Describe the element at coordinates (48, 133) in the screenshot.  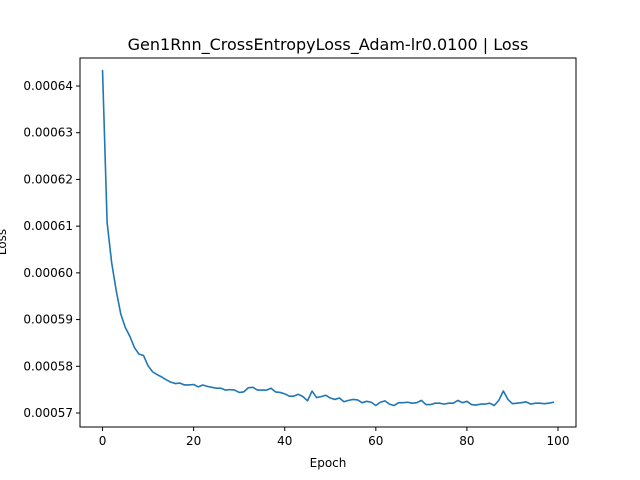
I see `y-tick-label: 0.00063` at that location.